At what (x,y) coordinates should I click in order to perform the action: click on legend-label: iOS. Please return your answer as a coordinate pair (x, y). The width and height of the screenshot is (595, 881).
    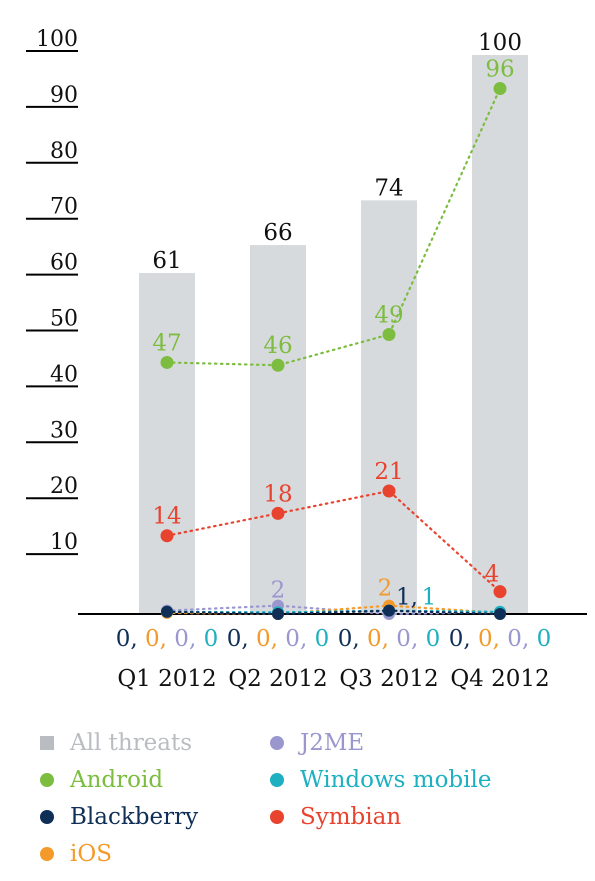
    Looking at the image, I should click on (91, 854).